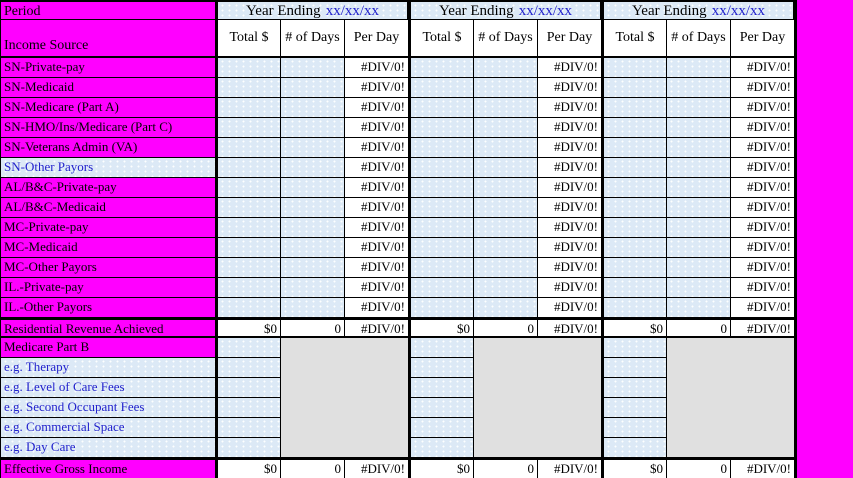 This screenshot has height=478, width=853. I want to click on row-label-cell: e.g. Level of Care Fees, so click(107, 388).